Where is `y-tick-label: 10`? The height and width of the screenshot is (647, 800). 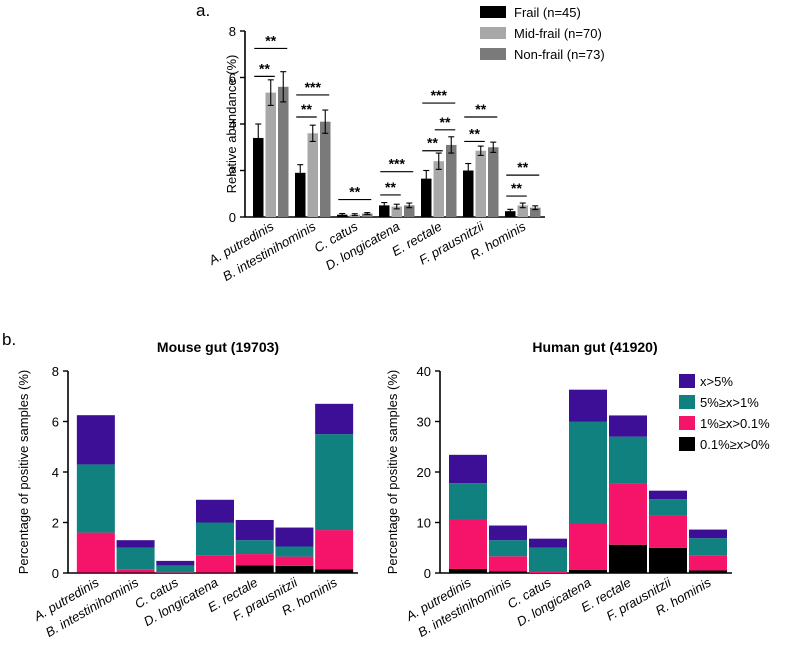 y-tick-label: 10 is located at coordinates (424, 523).